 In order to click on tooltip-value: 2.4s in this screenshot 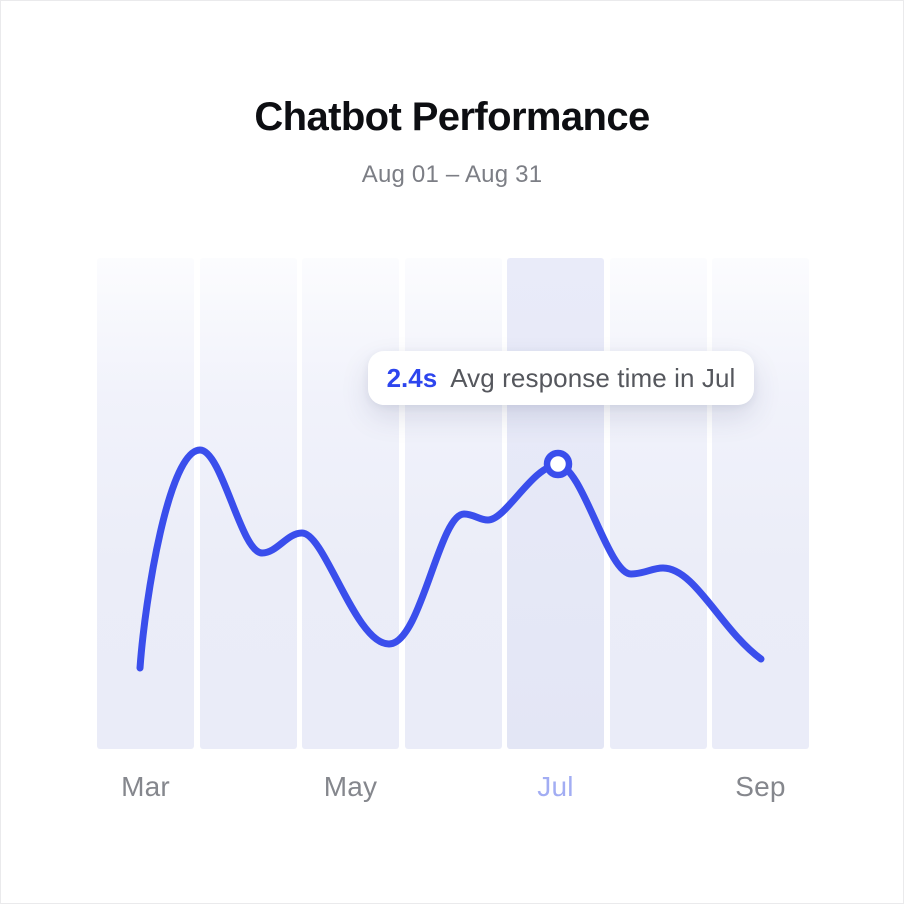, I will do `click(412, 377)`.